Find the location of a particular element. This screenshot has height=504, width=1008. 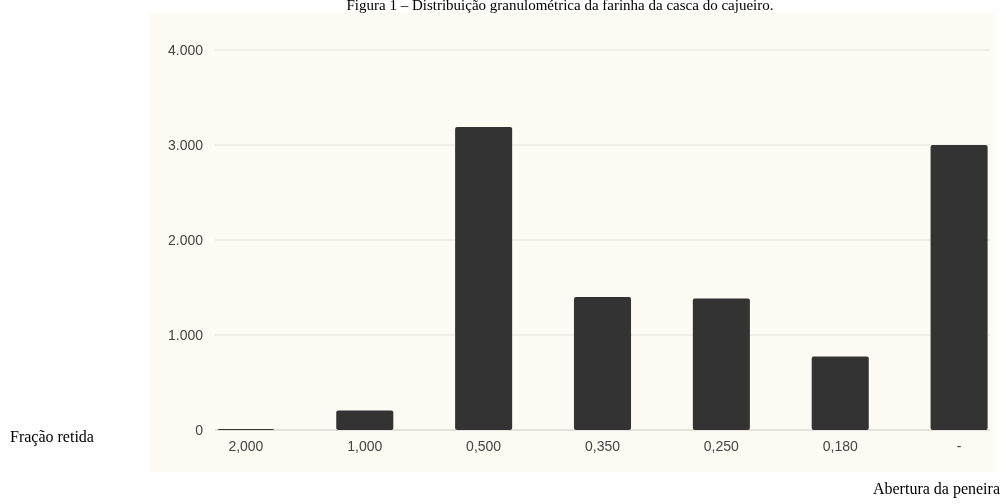

x-tick-label: 0,350 is located at coordinates (602, 446).